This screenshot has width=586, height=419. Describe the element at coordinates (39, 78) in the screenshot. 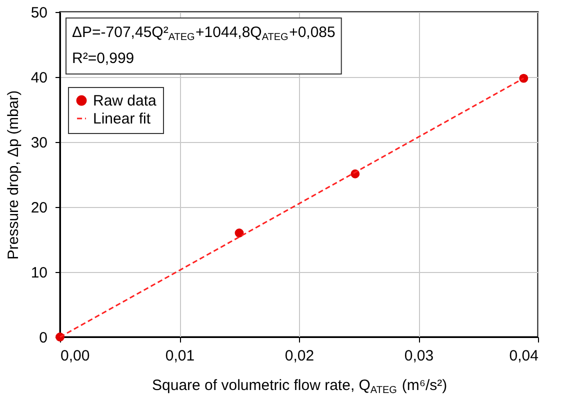

I see `y-tick-label: 40` at that location.